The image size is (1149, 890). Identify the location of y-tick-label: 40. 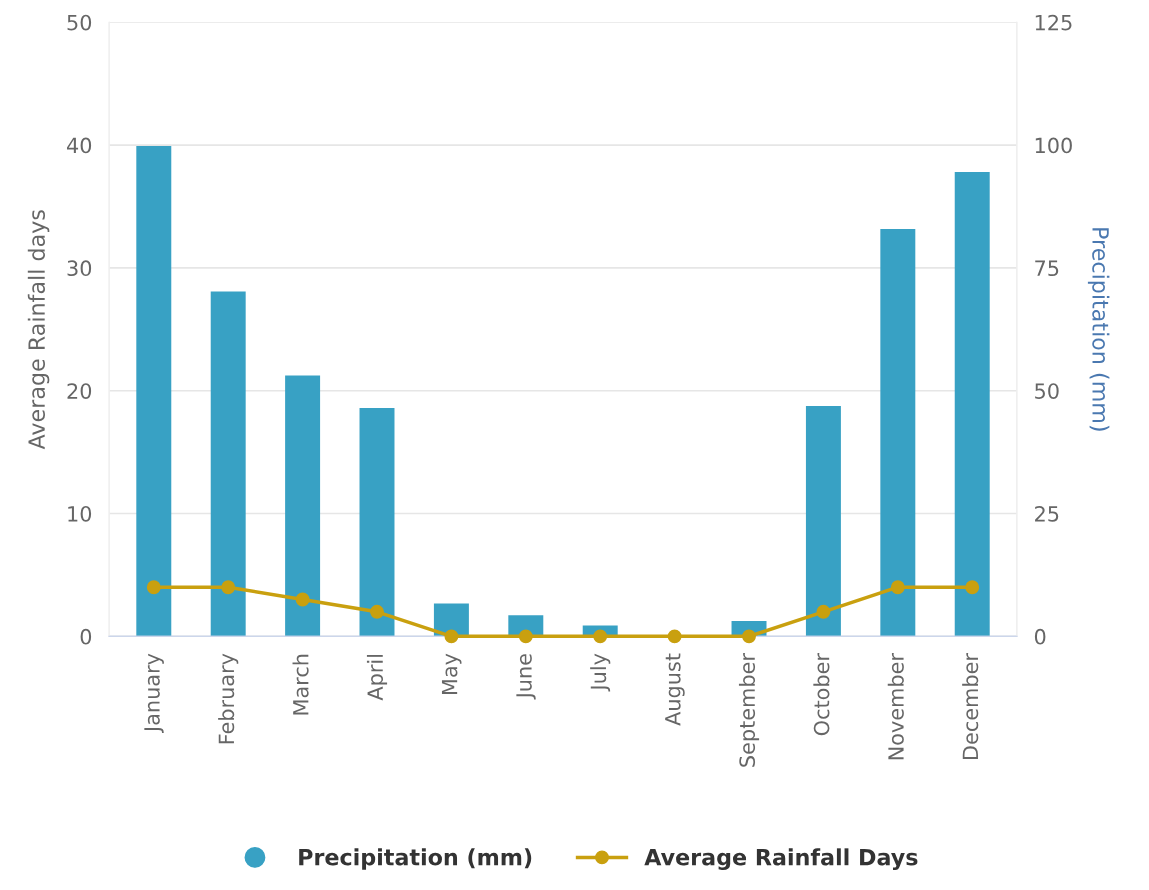
(79, 145).